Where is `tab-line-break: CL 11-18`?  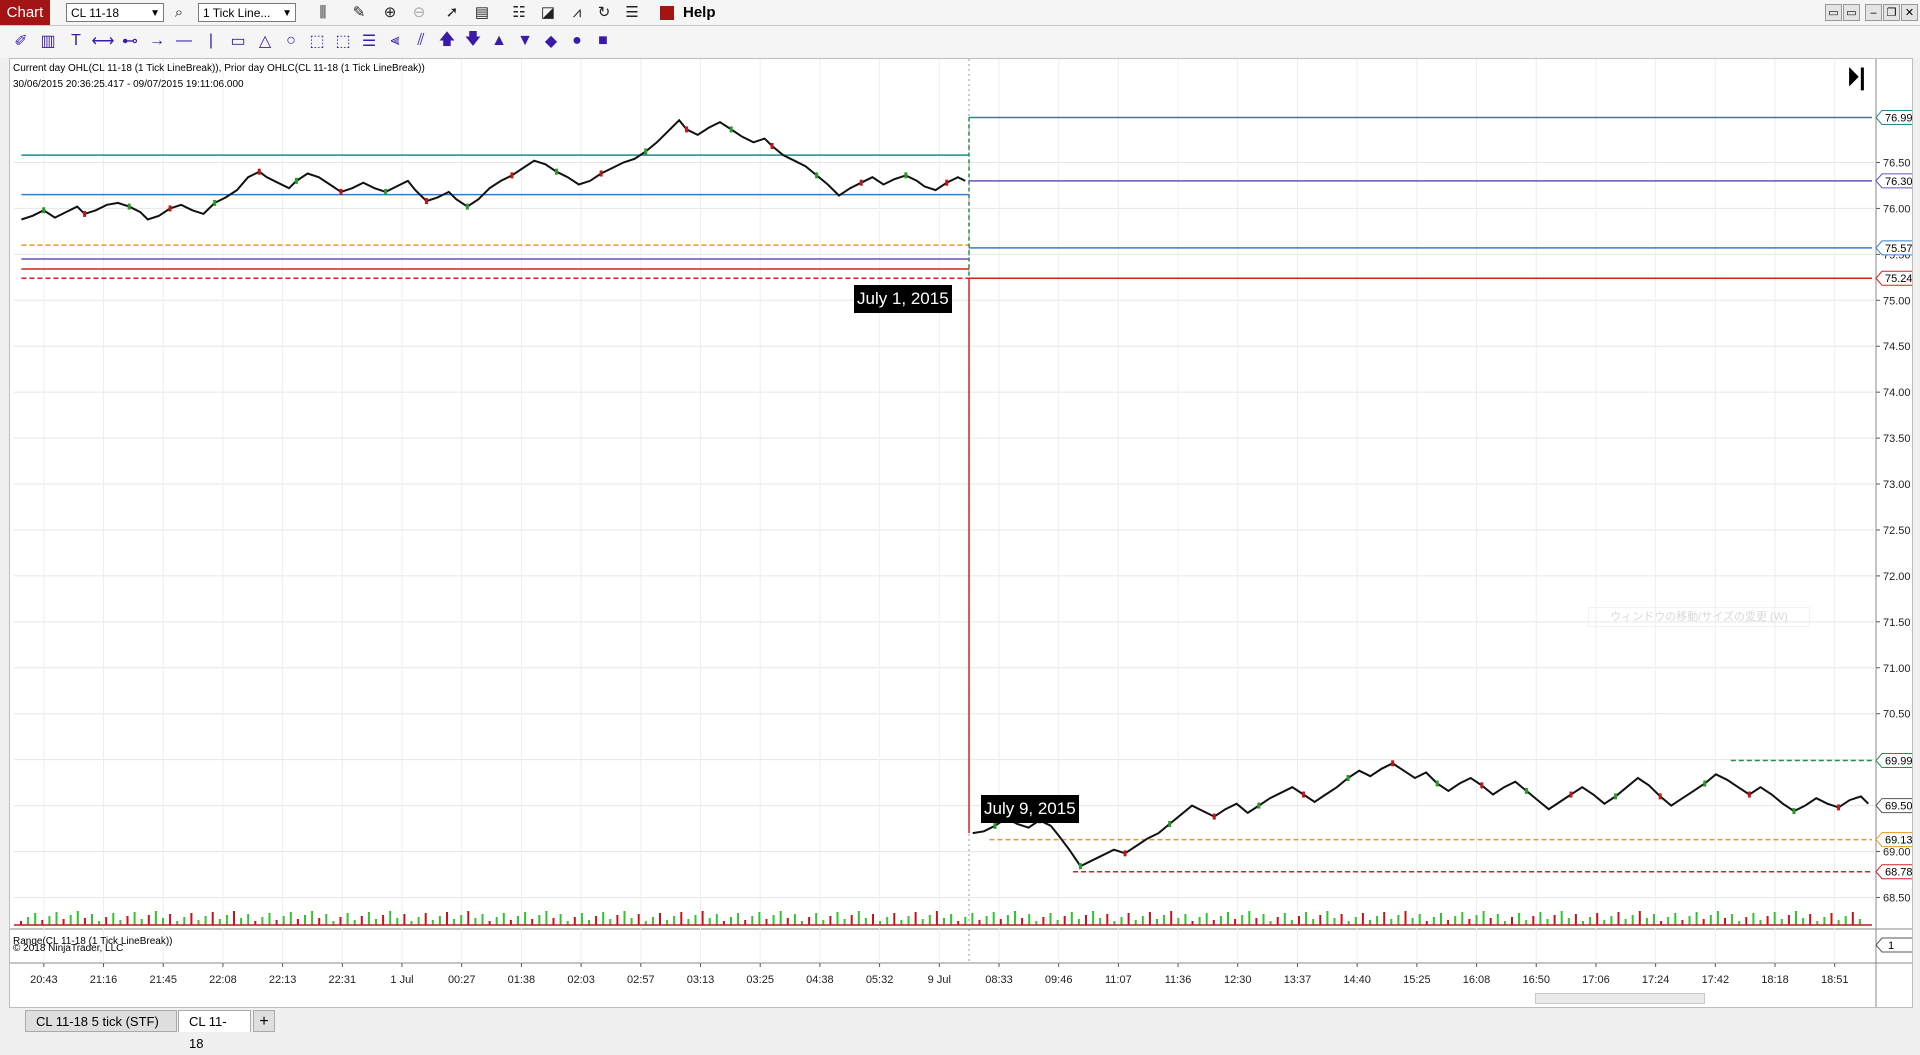 tab-line-break: CL 11-18 is located at coordinates (214, 1030).